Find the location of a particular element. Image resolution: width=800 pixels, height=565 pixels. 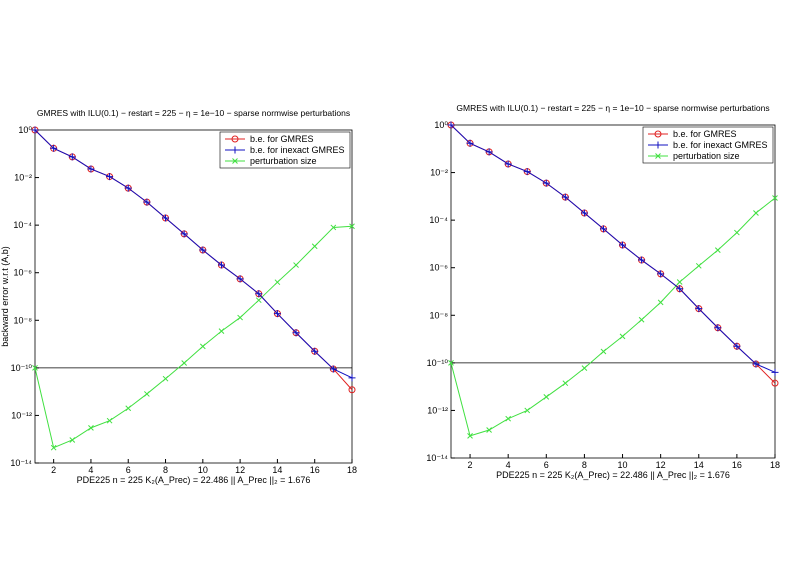

x-tick-label: 10 is located at coordinates (623, 465).